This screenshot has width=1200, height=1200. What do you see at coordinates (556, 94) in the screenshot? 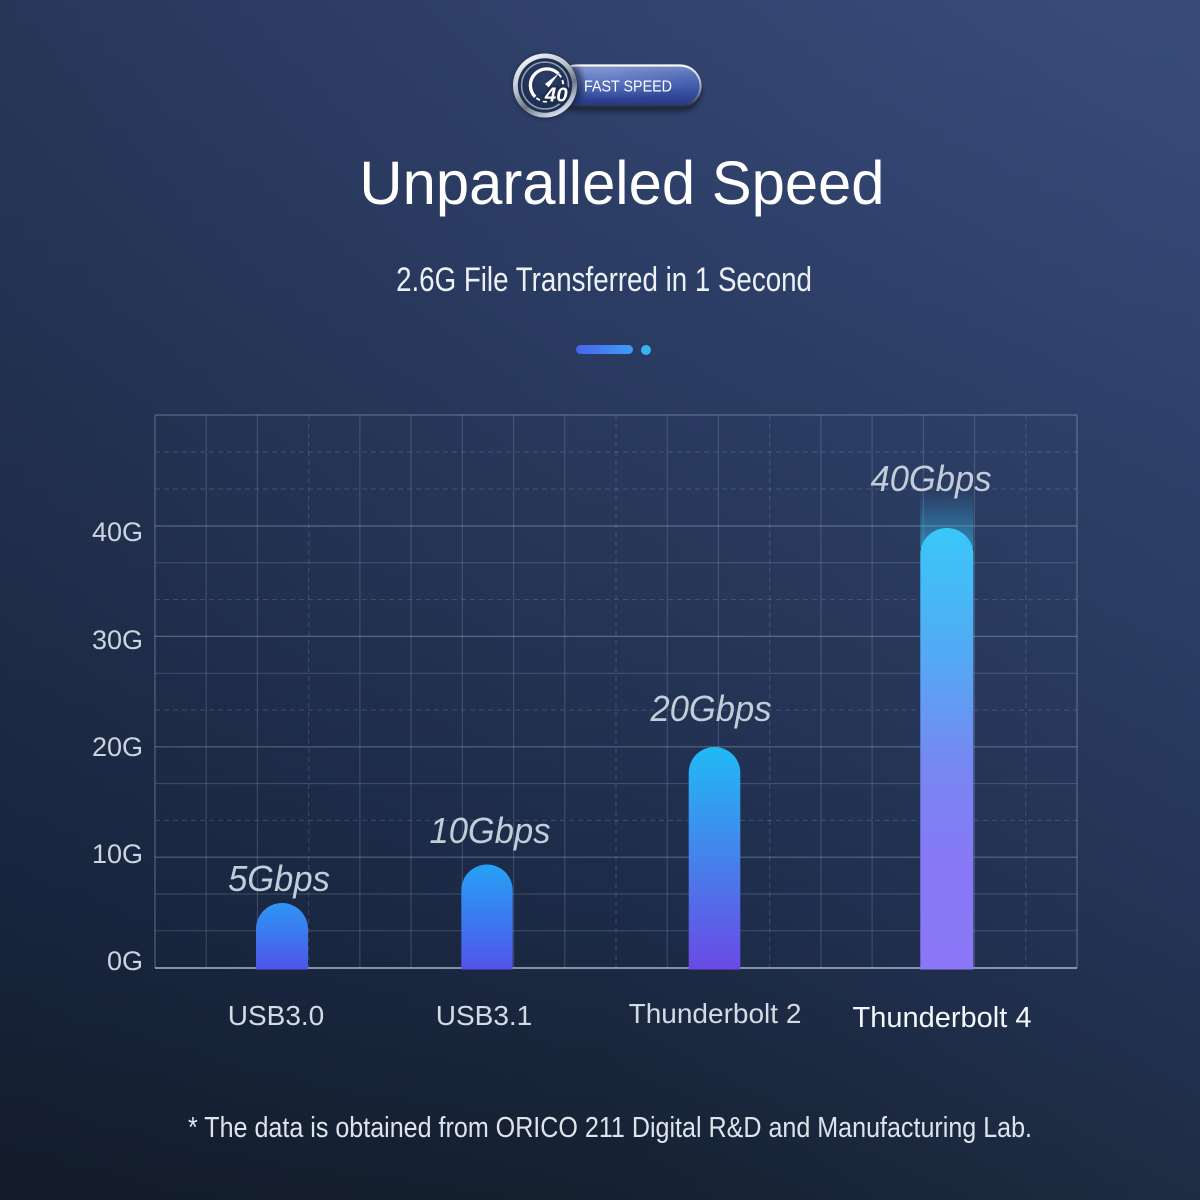
I see `svg-text: 40` at bounding box center [556, 94].